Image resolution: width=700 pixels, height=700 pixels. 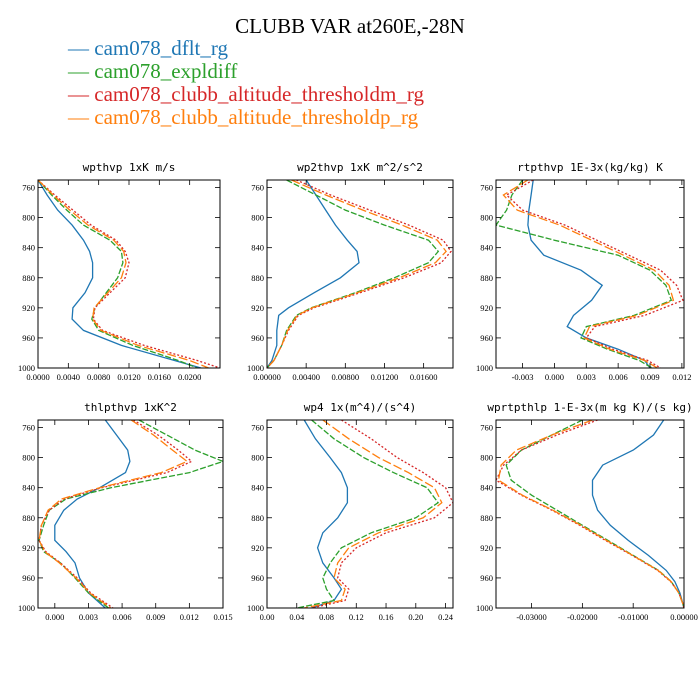 What do you see at coordinates (159, 377) in the screenshot?
I see `x-tick-label: 0.0160` at bounding box center [159, 377].